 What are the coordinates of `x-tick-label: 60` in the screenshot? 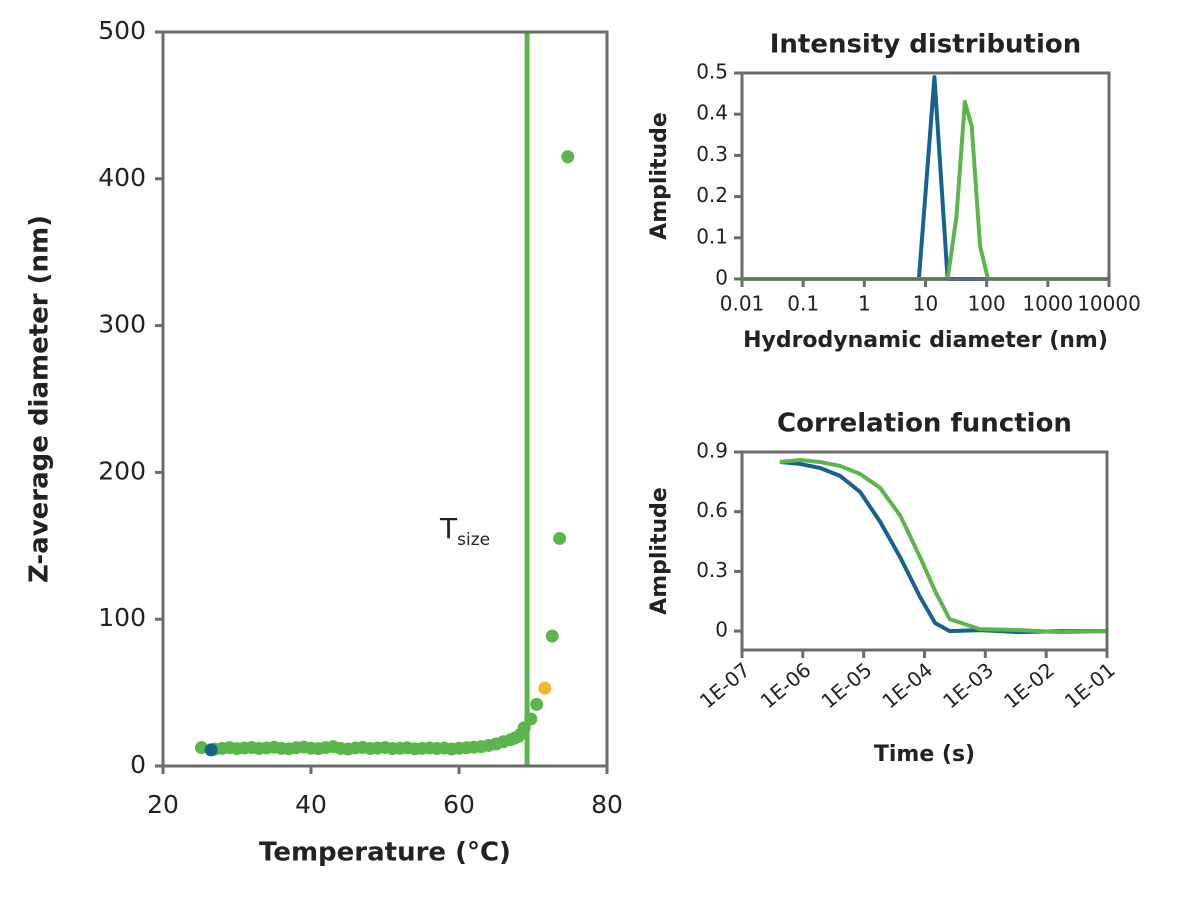 It's located at (459, 804).